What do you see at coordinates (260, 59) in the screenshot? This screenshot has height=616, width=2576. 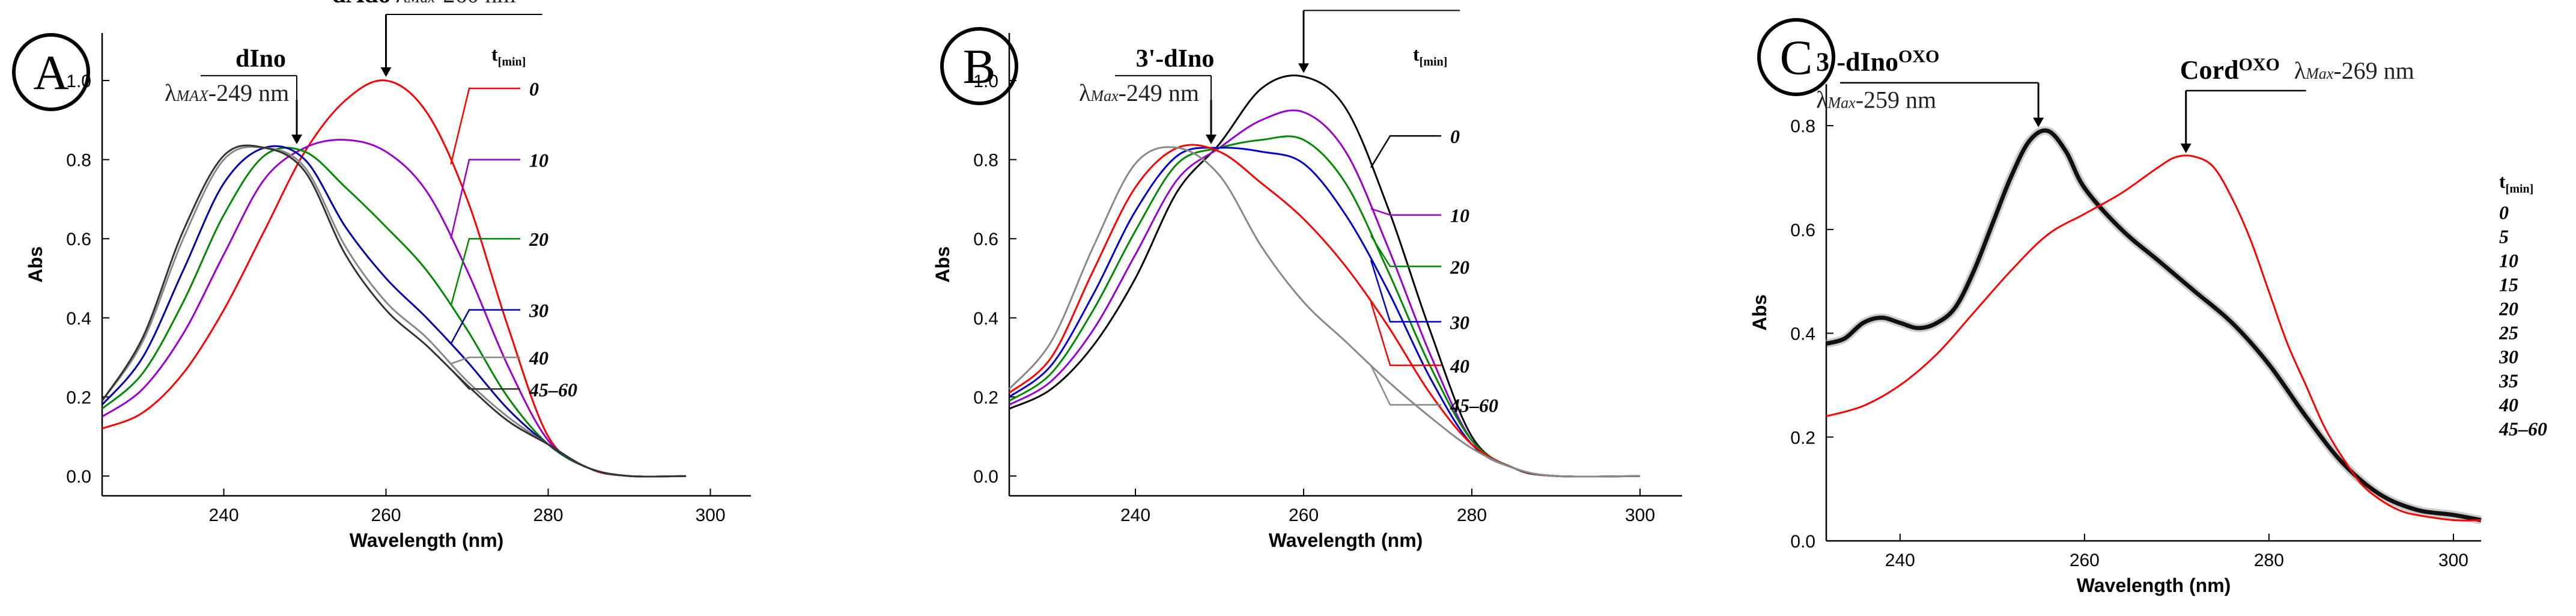 I see `peak-compound-name: dIno` at bounding box center [260, 59].